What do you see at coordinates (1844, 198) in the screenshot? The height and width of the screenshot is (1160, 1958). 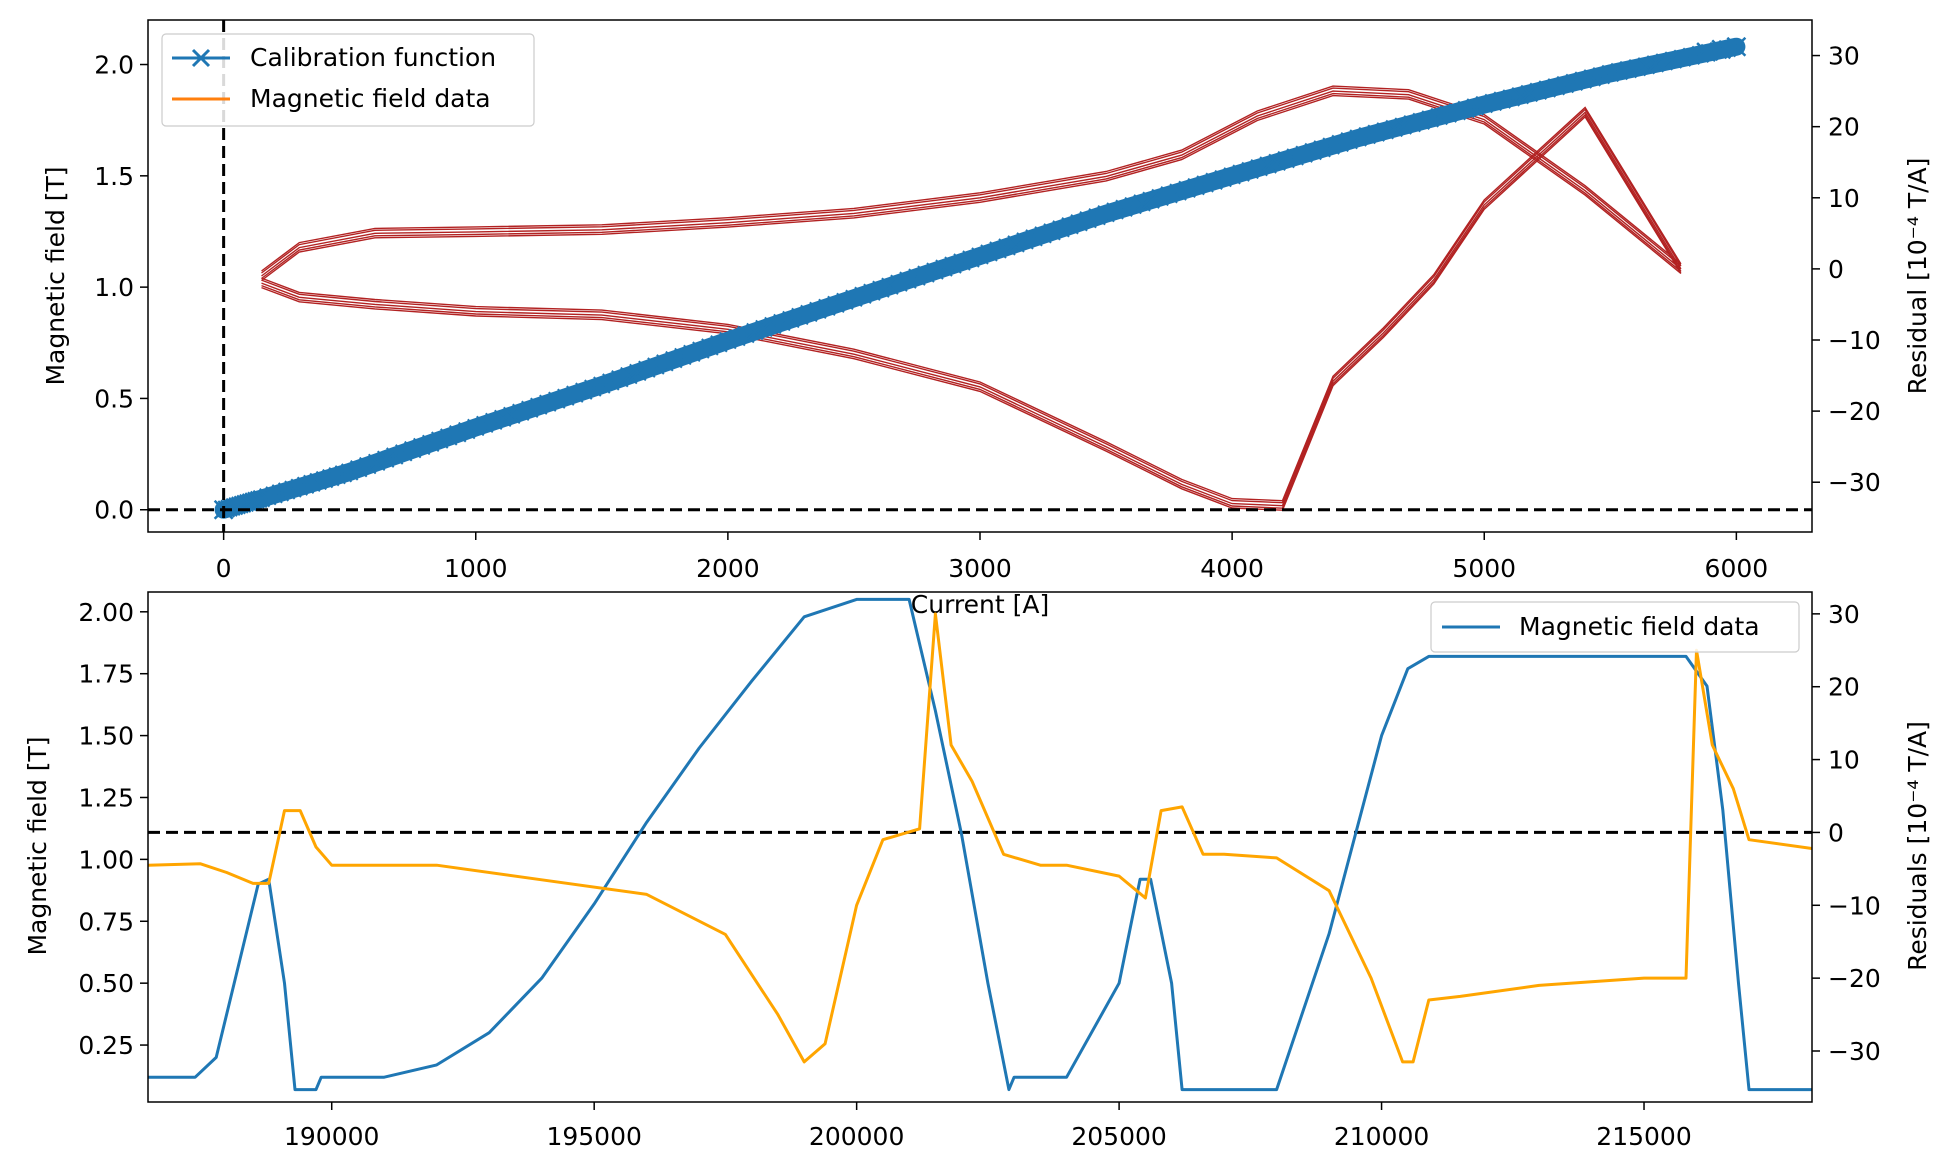 I see `top-y2-tick-label: 10` at bounding box center [1844, 198].